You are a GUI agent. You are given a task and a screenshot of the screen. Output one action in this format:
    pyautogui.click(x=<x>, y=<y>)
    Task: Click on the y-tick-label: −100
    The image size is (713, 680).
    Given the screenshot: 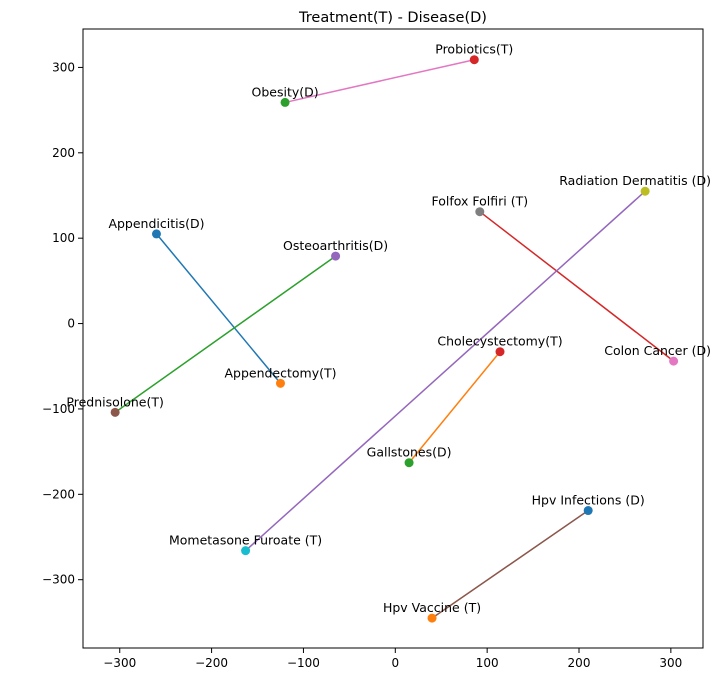 What is the action you would take?
    pyautogui.click(x=58, y=409)
    